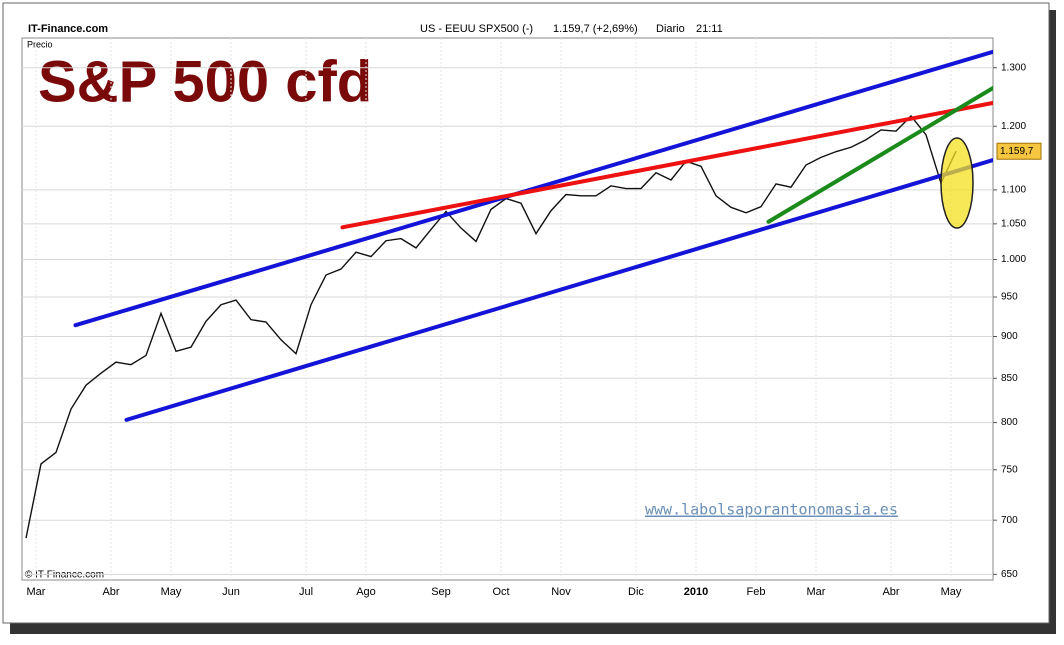 The height and width of the screenshot is (645, 1064). I want to click on x-tick-label: Ago, so click(366, 592).